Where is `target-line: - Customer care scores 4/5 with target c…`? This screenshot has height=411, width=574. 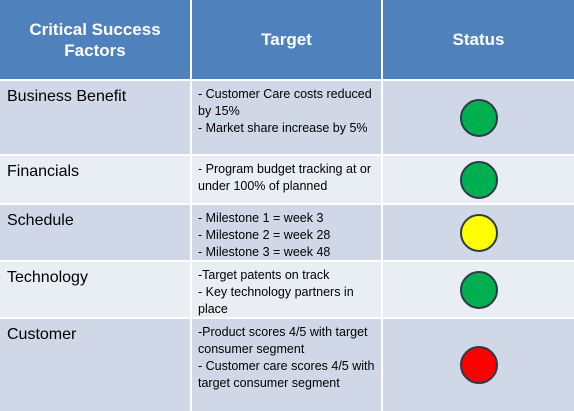
target-line: - Customer care scores 4/5 with target c… is located at coordinates (286, 374).